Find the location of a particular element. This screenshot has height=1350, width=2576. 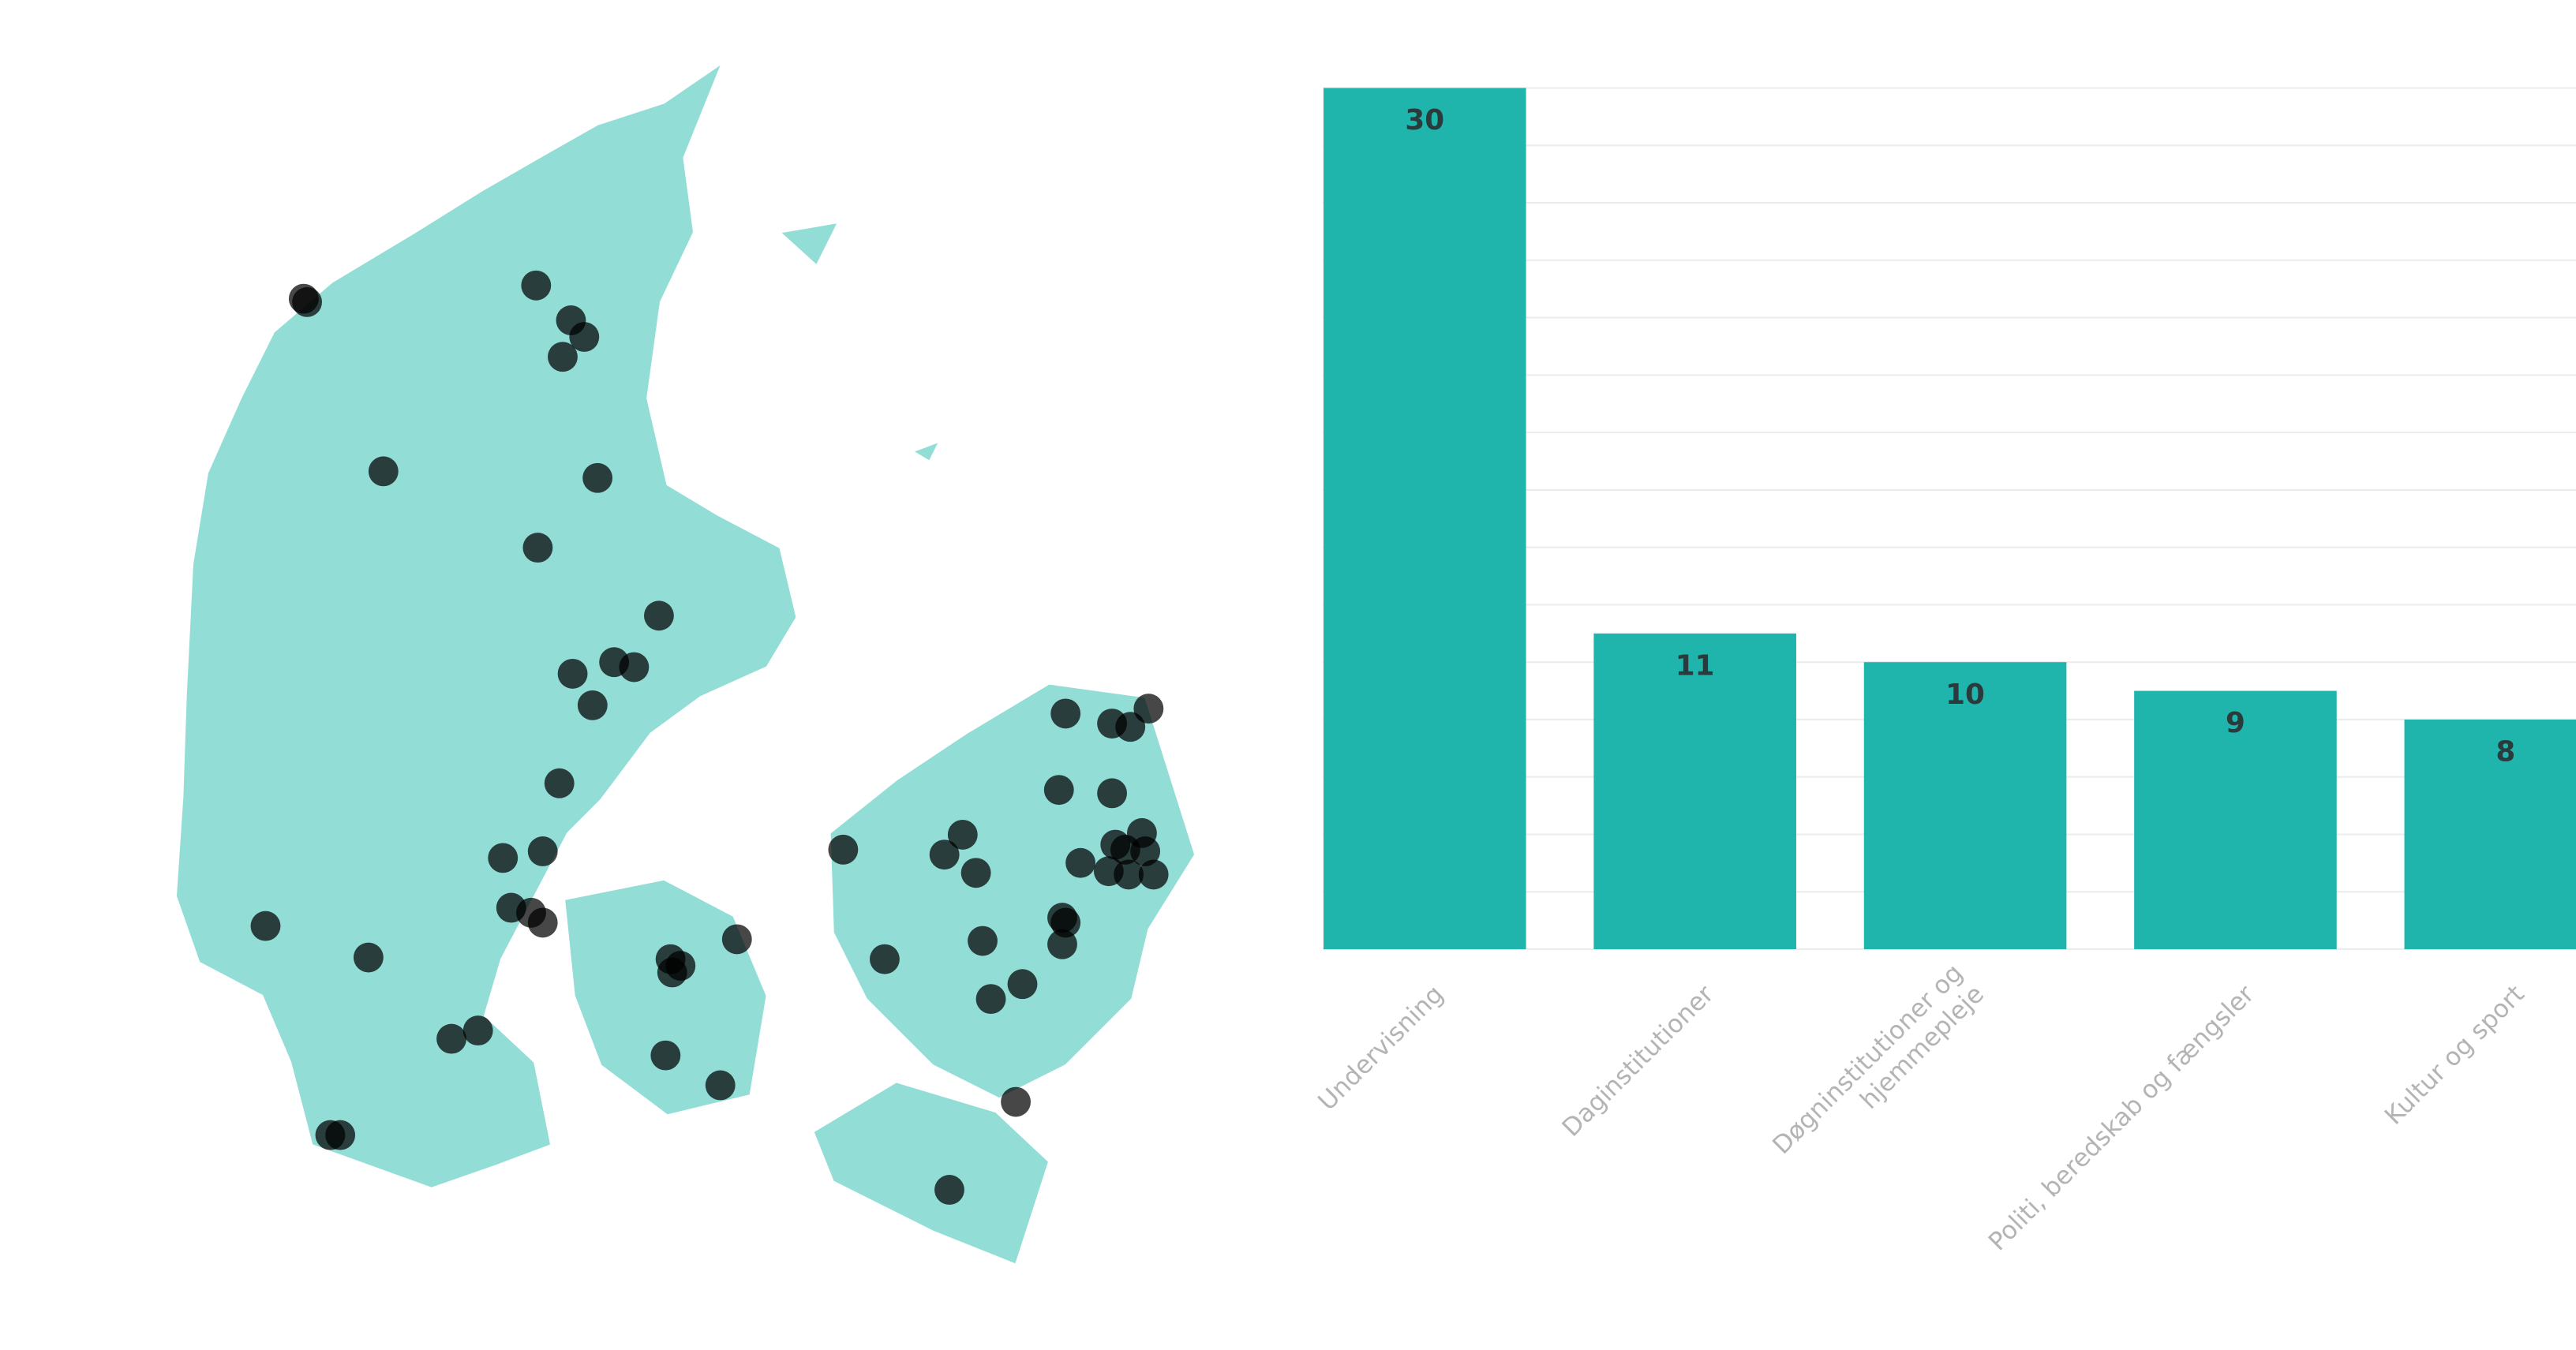

x-tick-label: Døgninstitutioner oghjemmepleje is located at coordinates (1878, 1070).